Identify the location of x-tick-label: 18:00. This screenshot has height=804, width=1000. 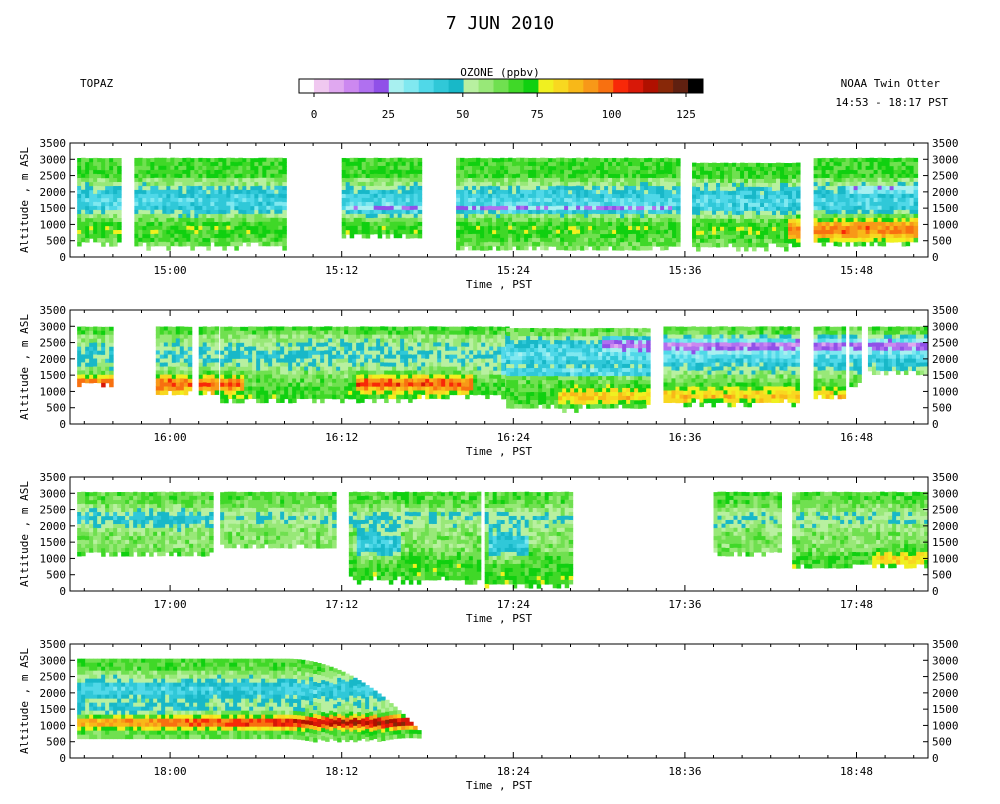
(170, 771).